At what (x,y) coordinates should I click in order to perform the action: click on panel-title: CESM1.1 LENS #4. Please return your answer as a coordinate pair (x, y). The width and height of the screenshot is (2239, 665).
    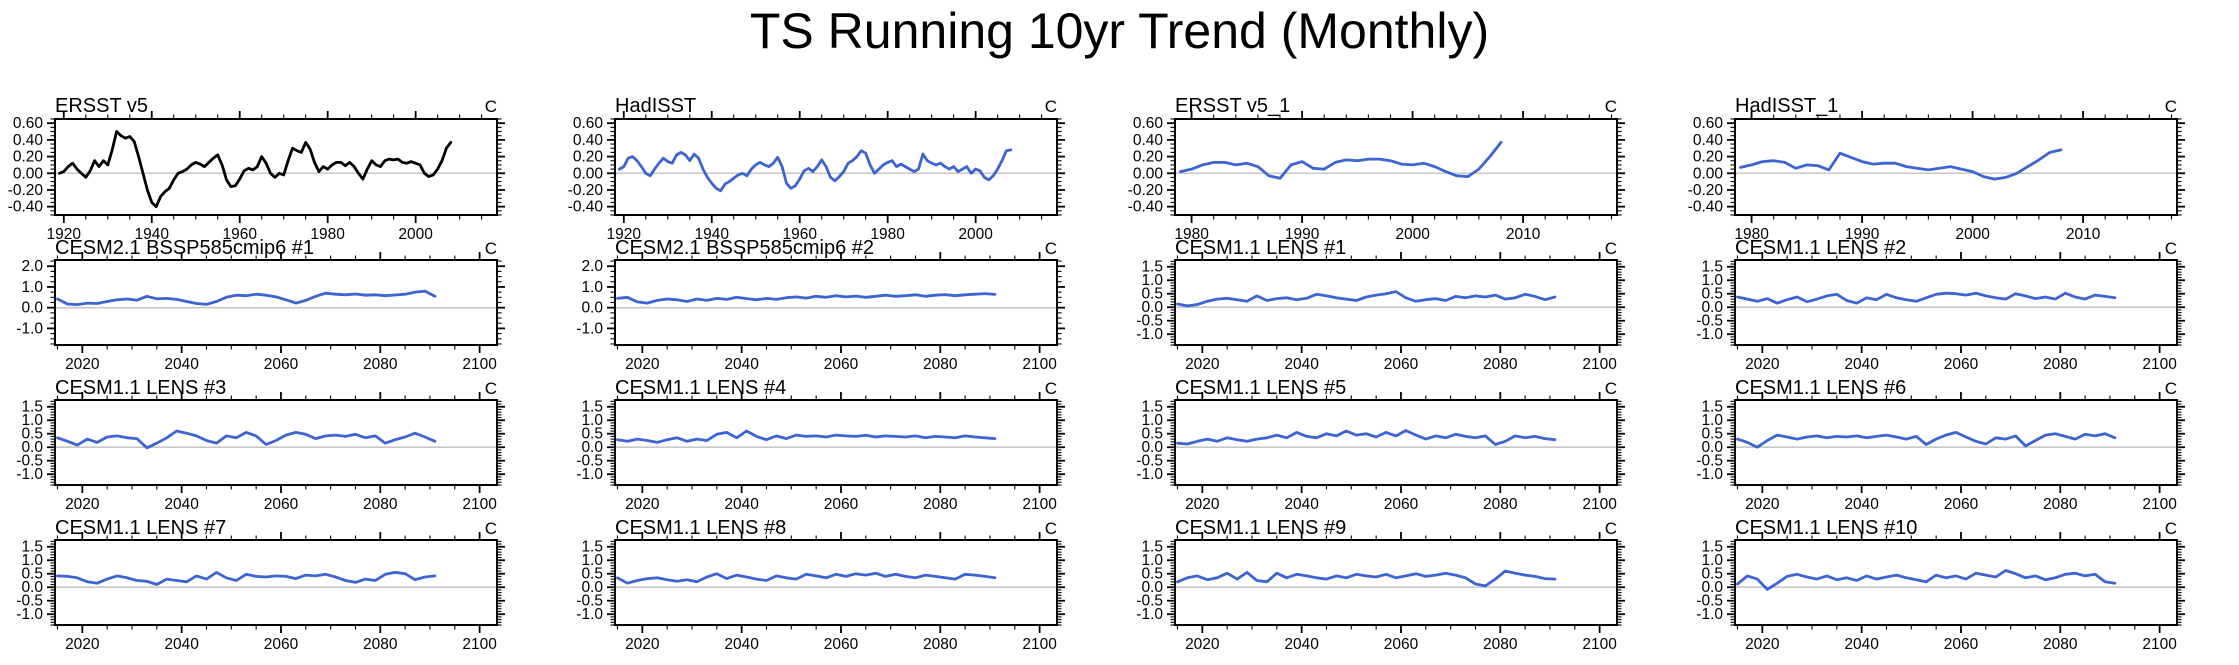
    Looking at the image, I should click on (700, 388).